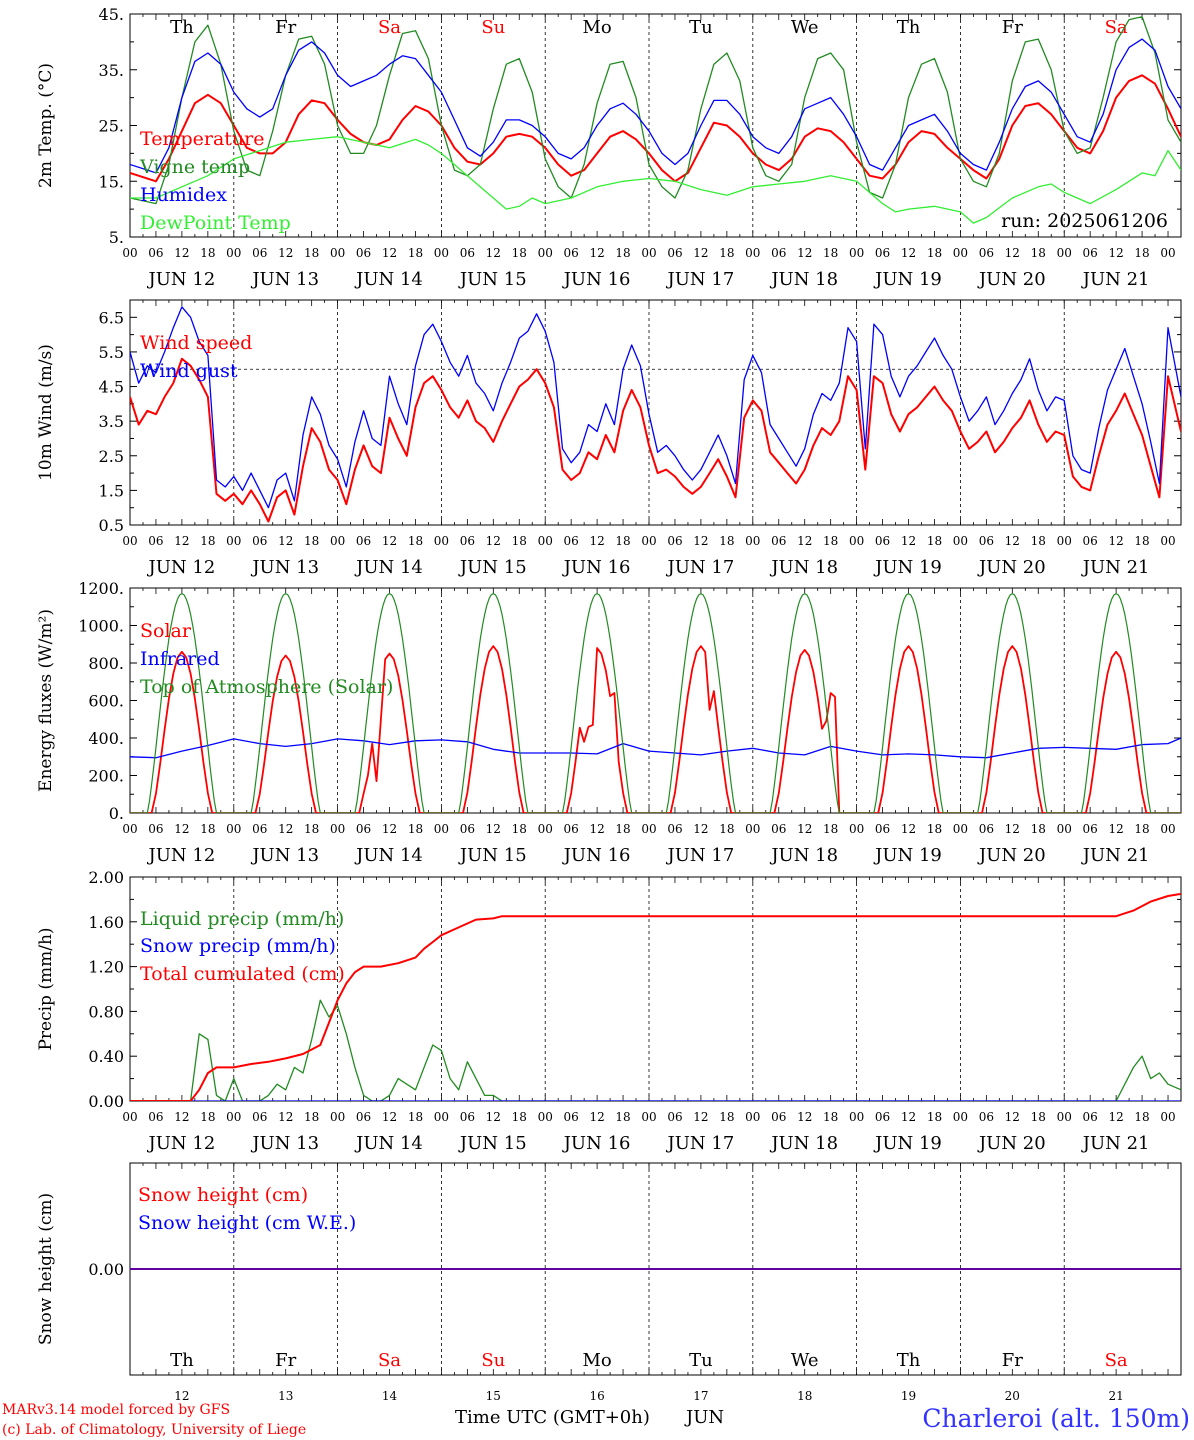 The width and height of the screenshot is (1194, 1440). Describe the element at coordinates (266, 687) in the screenshot. I see `legend-entry: Top of Atmosphere (Solar)` at that location.